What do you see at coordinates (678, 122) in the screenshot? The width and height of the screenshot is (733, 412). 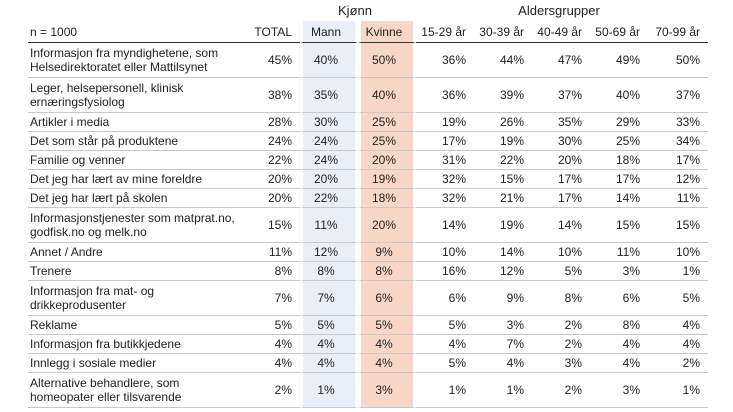 I see `cell-value: 33%` at bounding box center [678, 122].